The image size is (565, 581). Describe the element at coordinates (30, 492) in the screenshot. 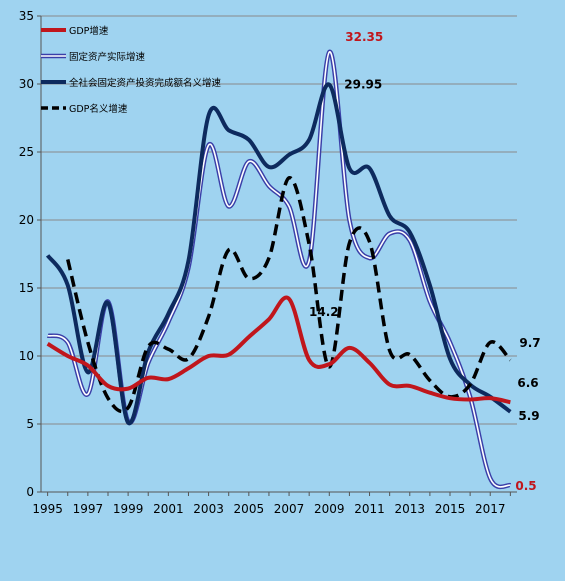

I see `y-tick-label-0: 0` at that location.